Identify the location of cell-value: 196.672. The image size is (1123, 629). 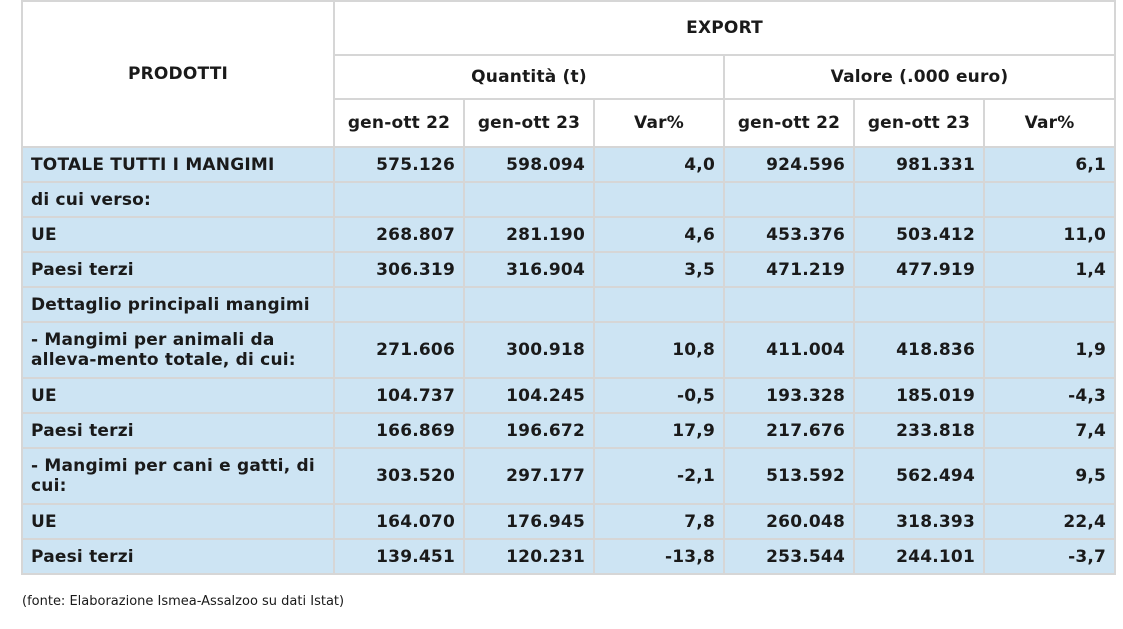
(529, 430).